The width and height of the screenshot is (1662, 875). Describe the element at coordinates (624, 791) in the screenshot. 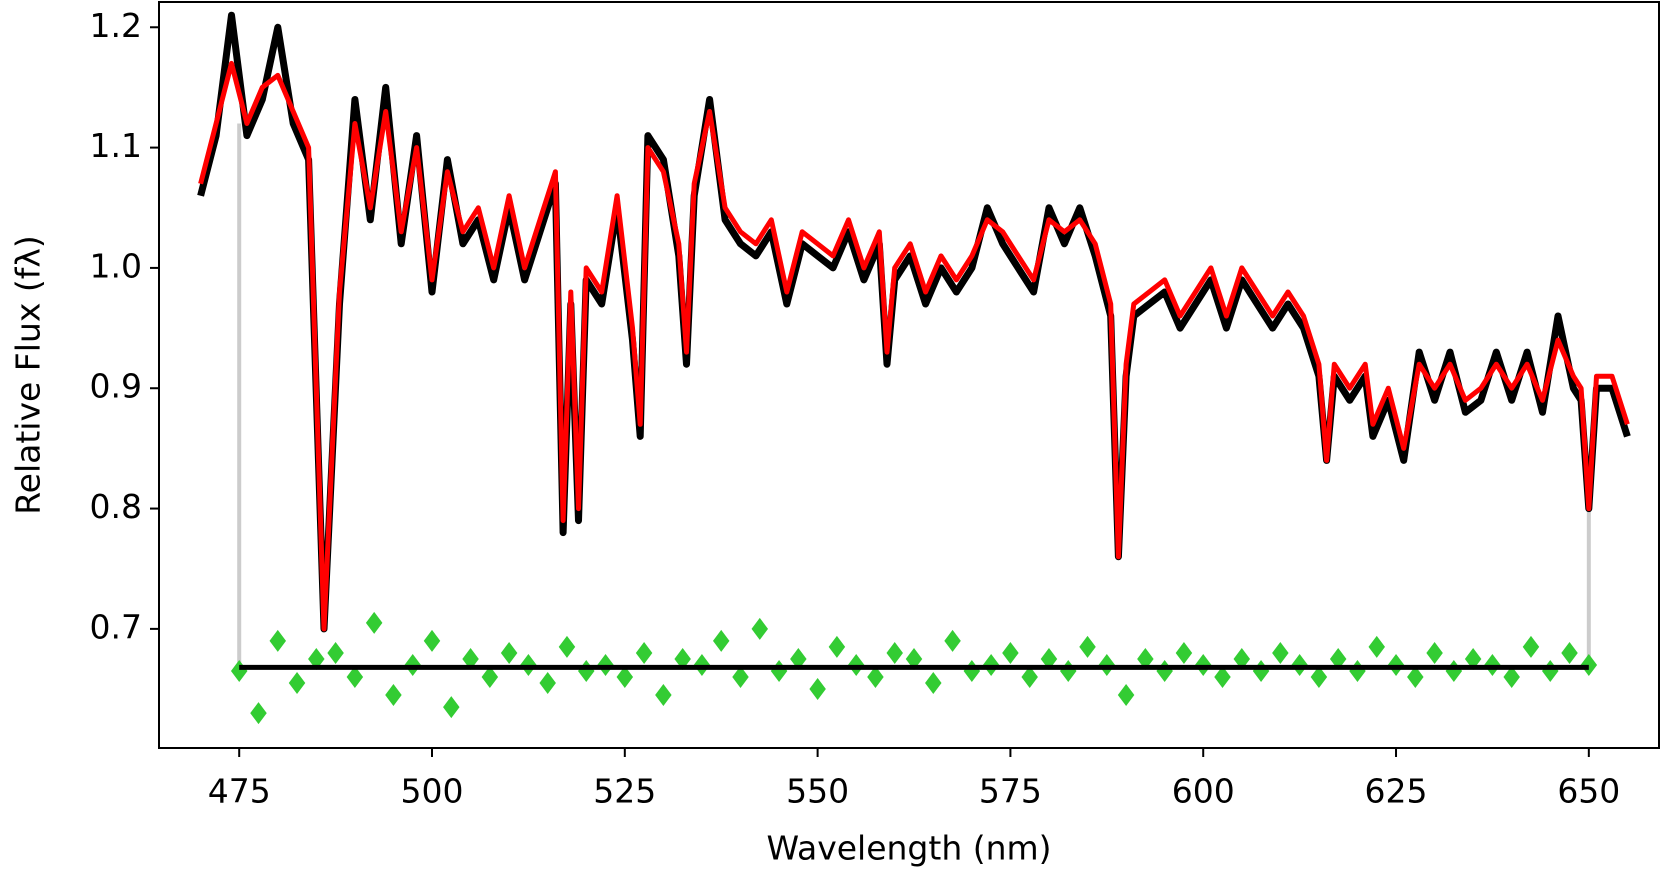

I see `x-tick-label: 525` at that location.